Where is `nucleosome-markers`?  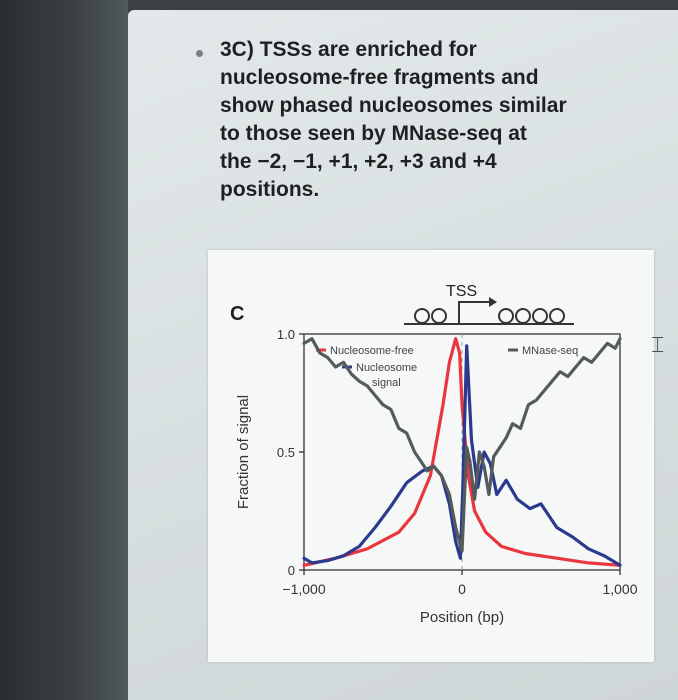 nucleosome-markers is located at coordinates (489, 316).